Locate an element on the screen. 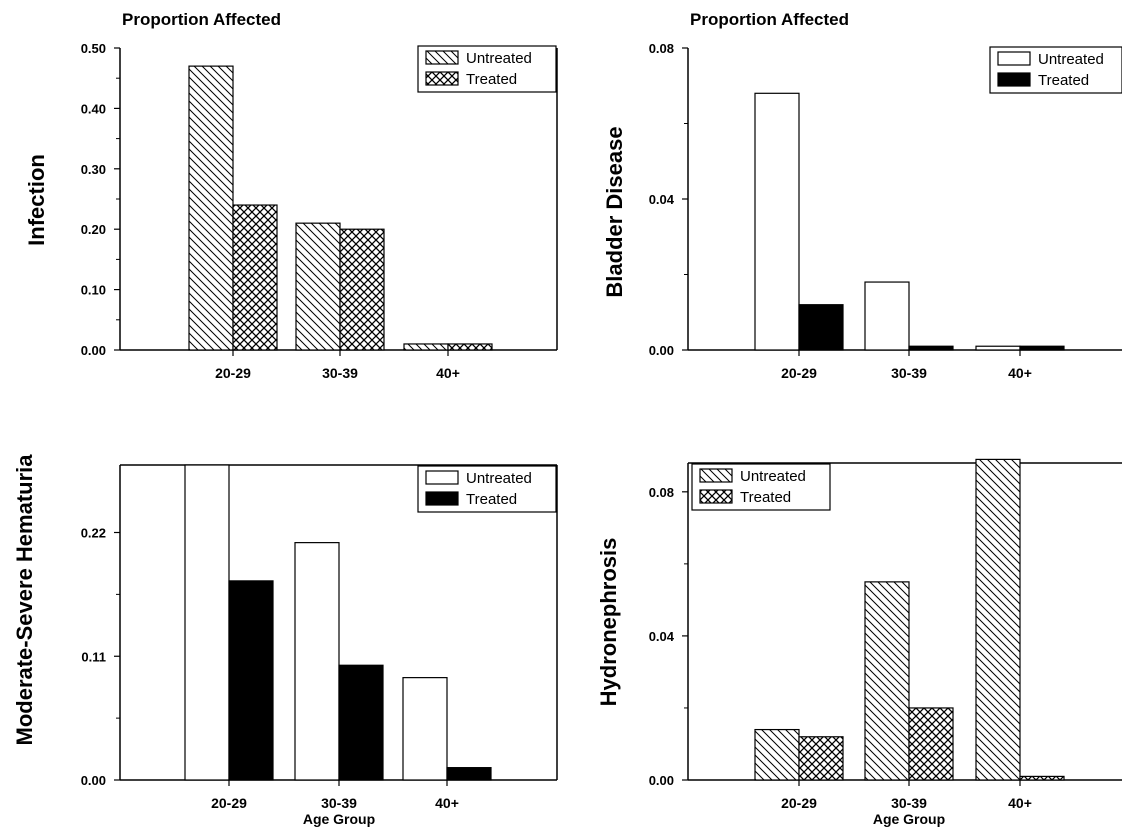 This screenshot has width=1122, height=839. y-tick-label: 0.10 is located at coordinates (93, 290).